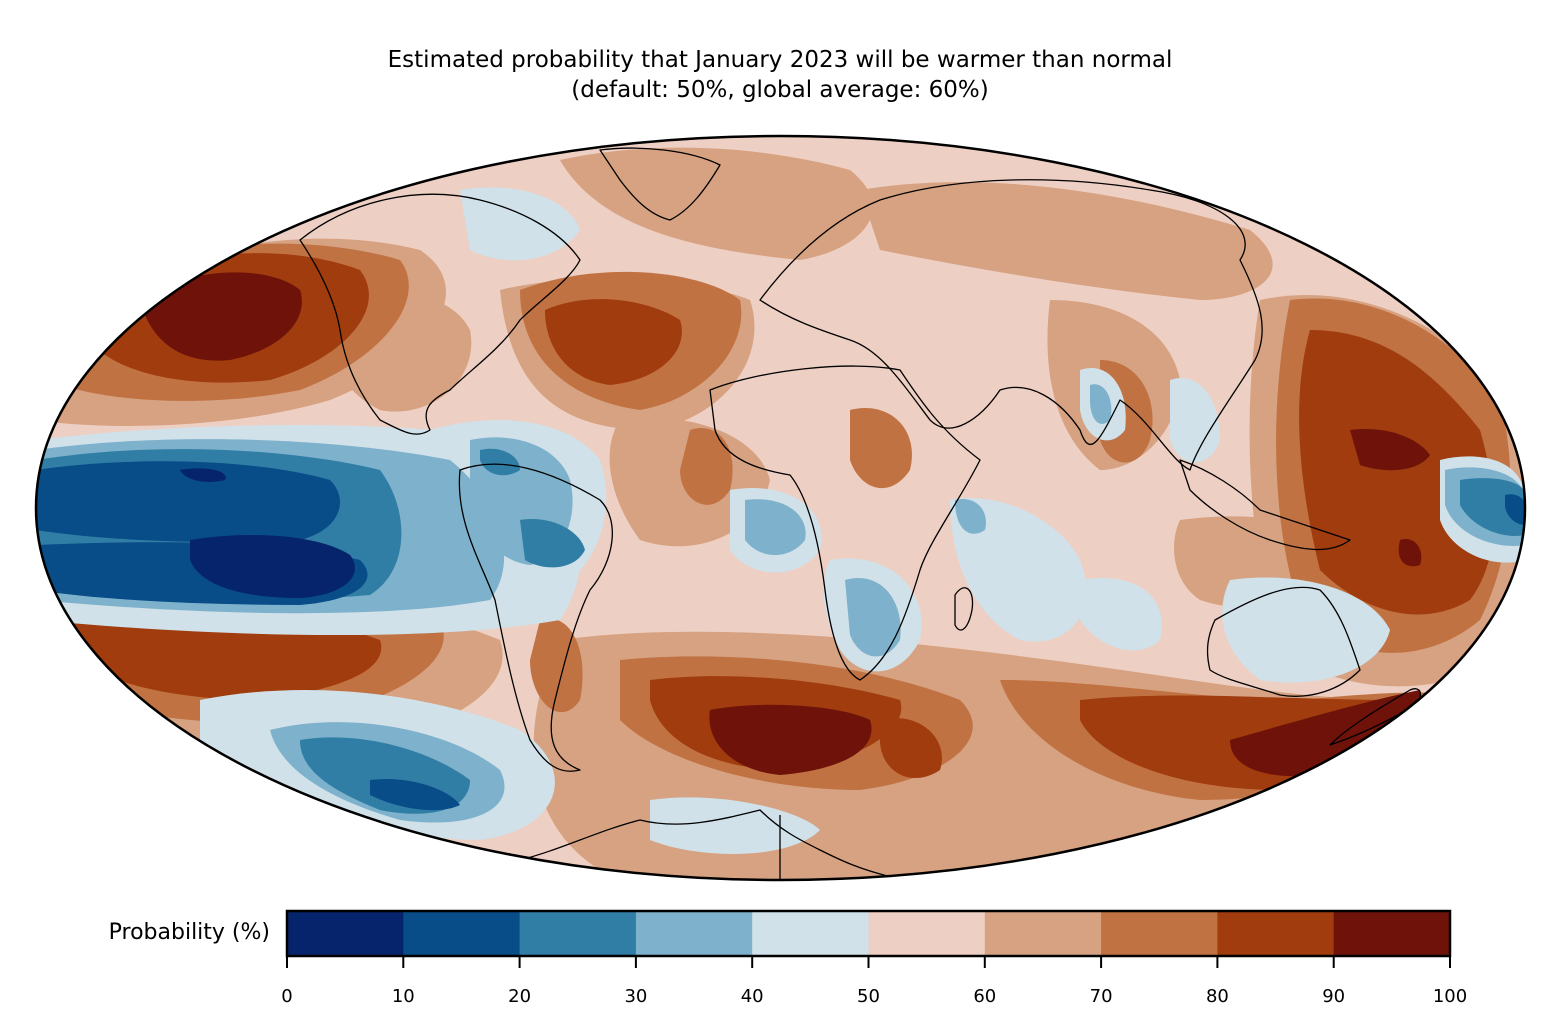 Image resolution: width=1560 pixels, height=1031 pixels. I want to click on colorbar-tick-label: 90, so click(1334, 996).